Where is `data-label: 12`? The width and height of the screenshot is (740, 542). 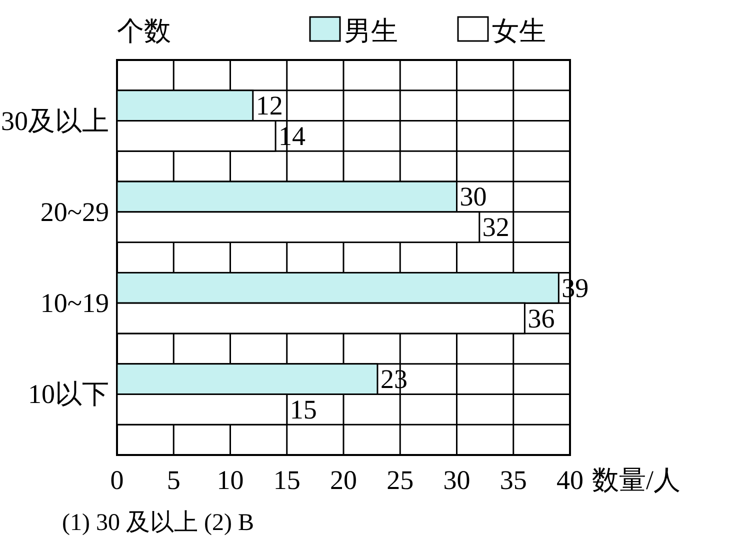
data-label: 12 is located at coordinates (269, 105).